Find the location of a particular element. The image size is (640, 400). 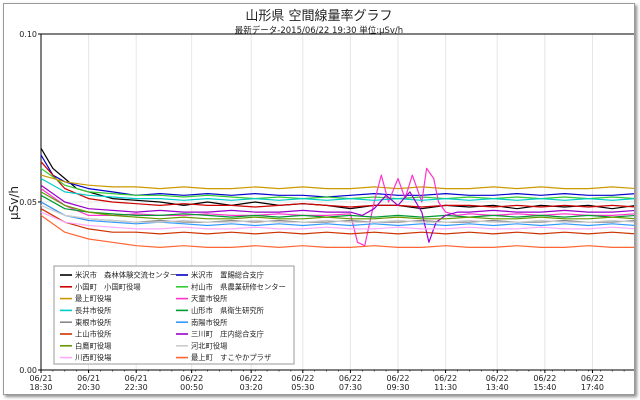

legend-entry-label: 三川町 庄内総合支庁 is located at coordinates (227, 334).